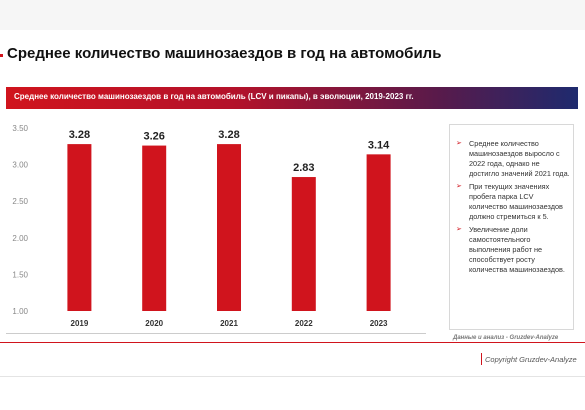 The width and height of the screenshot is (585, 410). I want to click on footer-separator, so click(292, 376).